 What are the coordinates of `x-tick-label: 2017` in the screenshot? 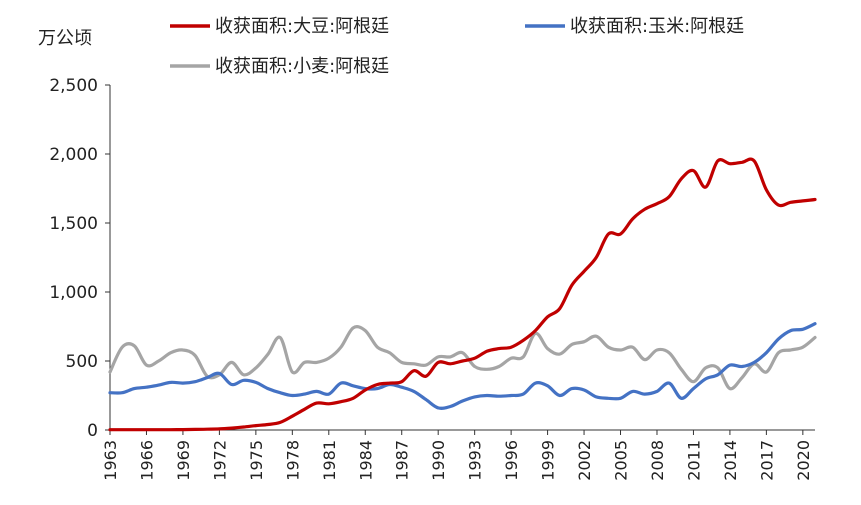 It's located at (766, 460).